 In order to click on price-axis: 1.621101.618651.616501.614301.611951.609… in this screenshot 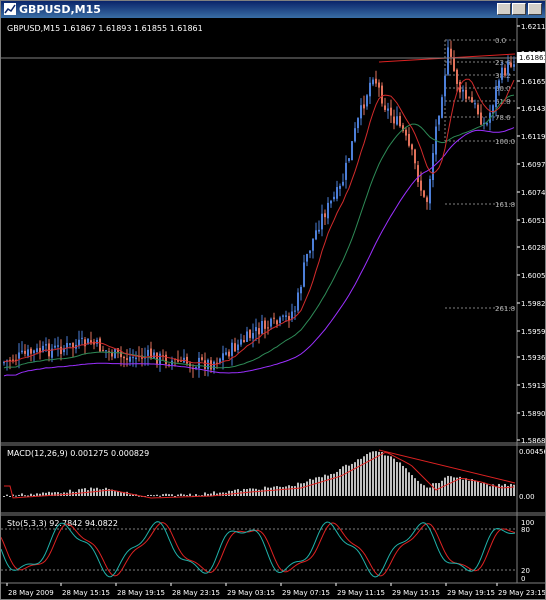, I will do `click(531, 234)`.